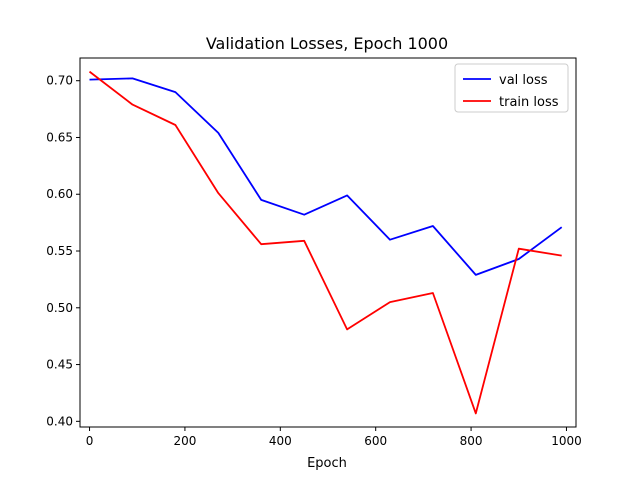 This screenshot has height=480, width=640. Describe the element at coordinates (90, 441) in the screenshot. I see `x-tick-label: 0` at that location.